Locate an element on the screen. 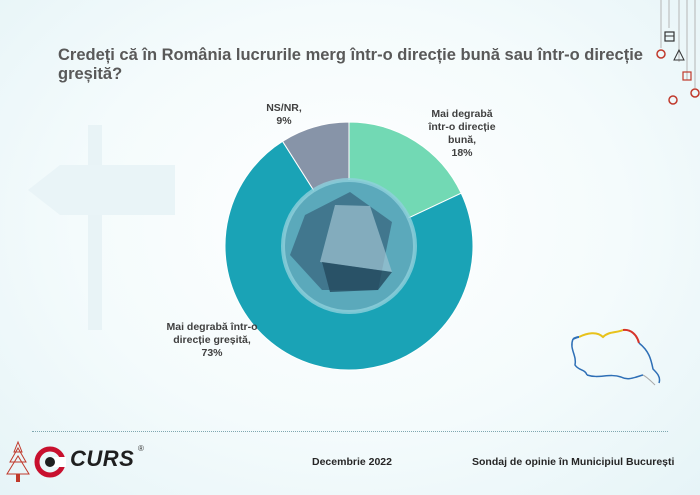 The width and height of the screenshot is (700, 495). footer-date: Decembrie 2022 is located at coordinates (352, 462).